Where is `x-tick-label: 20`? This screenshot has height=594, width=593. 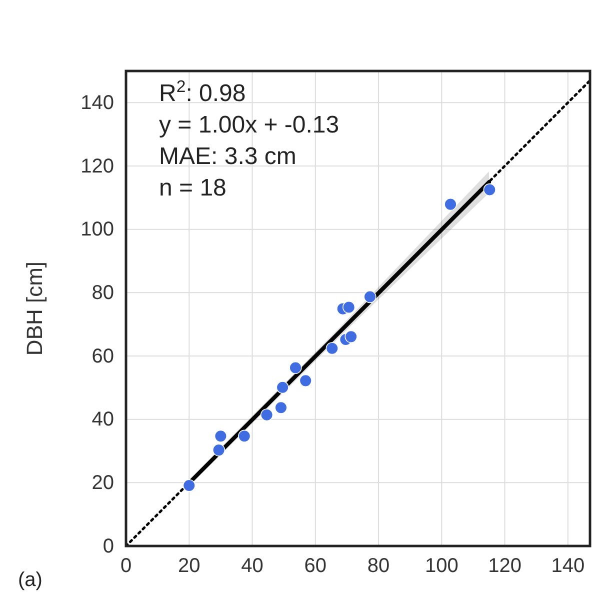
x-tick-label: 20 is located at coordinates (189, 566).